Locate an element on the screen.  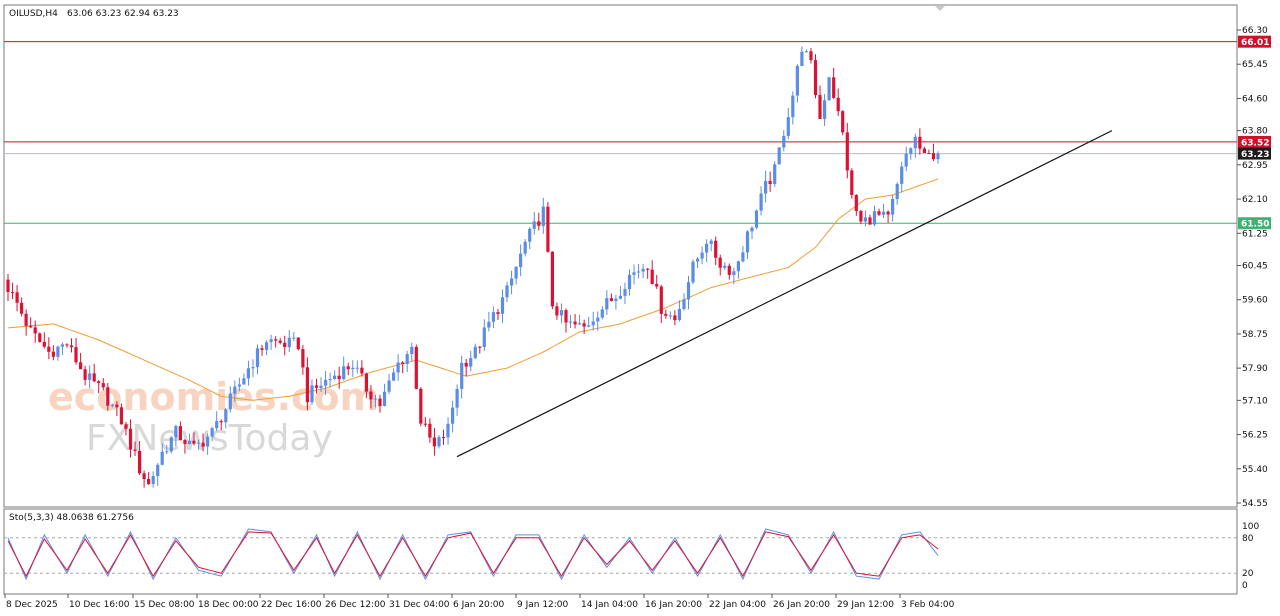
price-tag-label: 63.23 is located at coordinates (1255, 155).